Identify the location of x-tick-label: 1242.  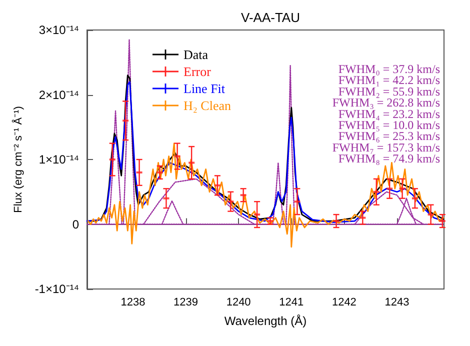
(344, 302).